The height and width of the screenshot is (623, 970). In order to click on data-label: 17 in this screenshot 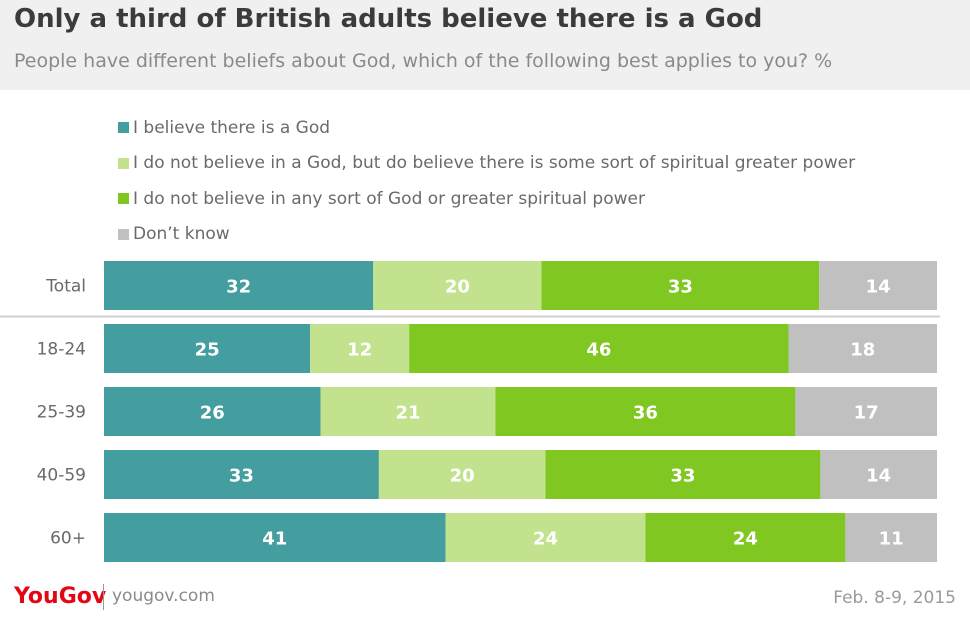, I will do `click(866, 413)`.